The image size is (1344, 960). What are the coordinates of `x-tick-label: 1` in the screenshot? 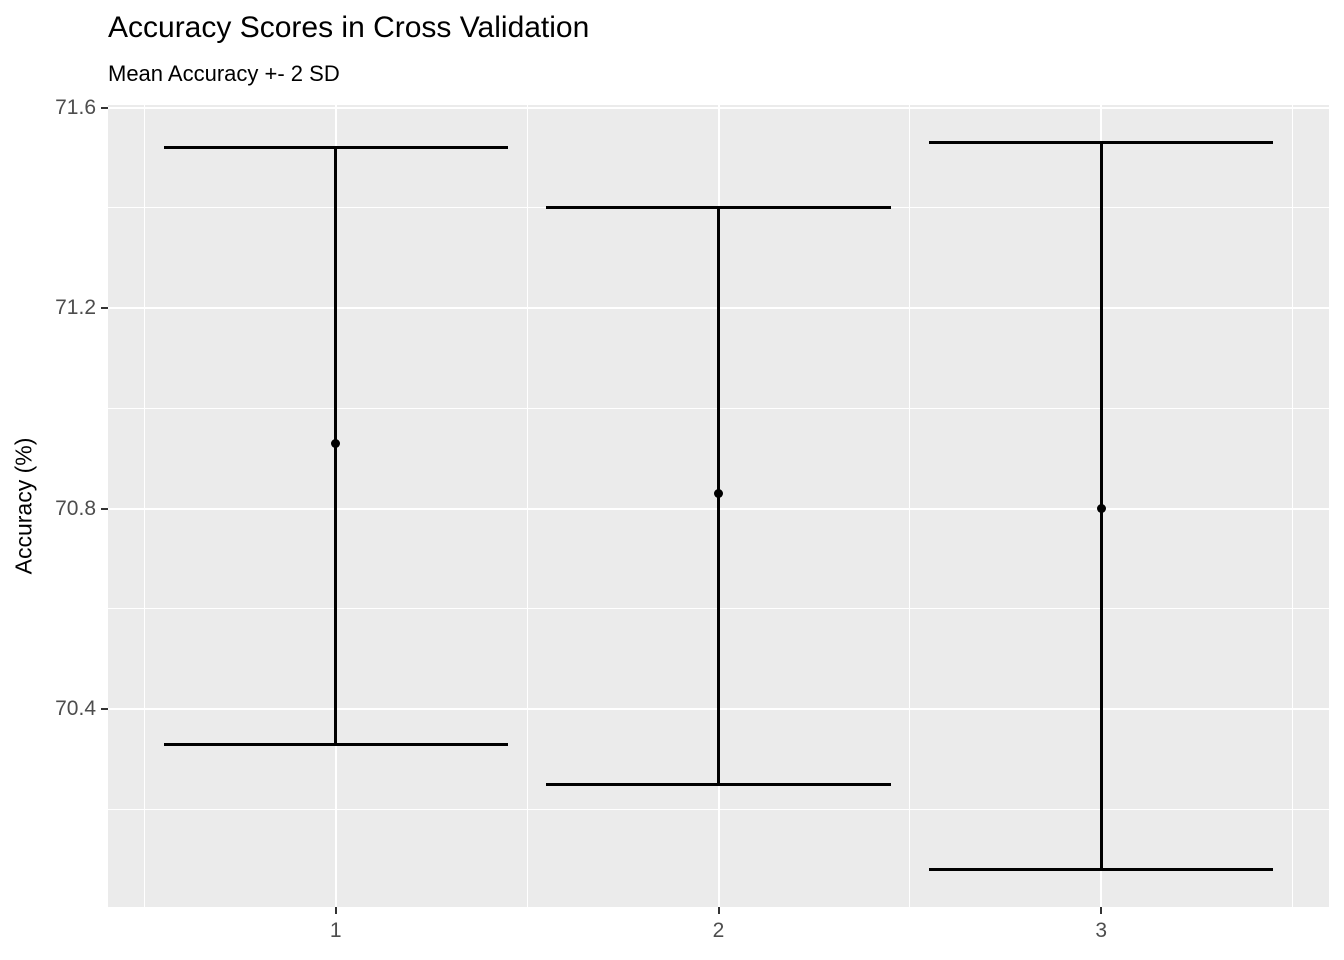 It's located at (335, 930).